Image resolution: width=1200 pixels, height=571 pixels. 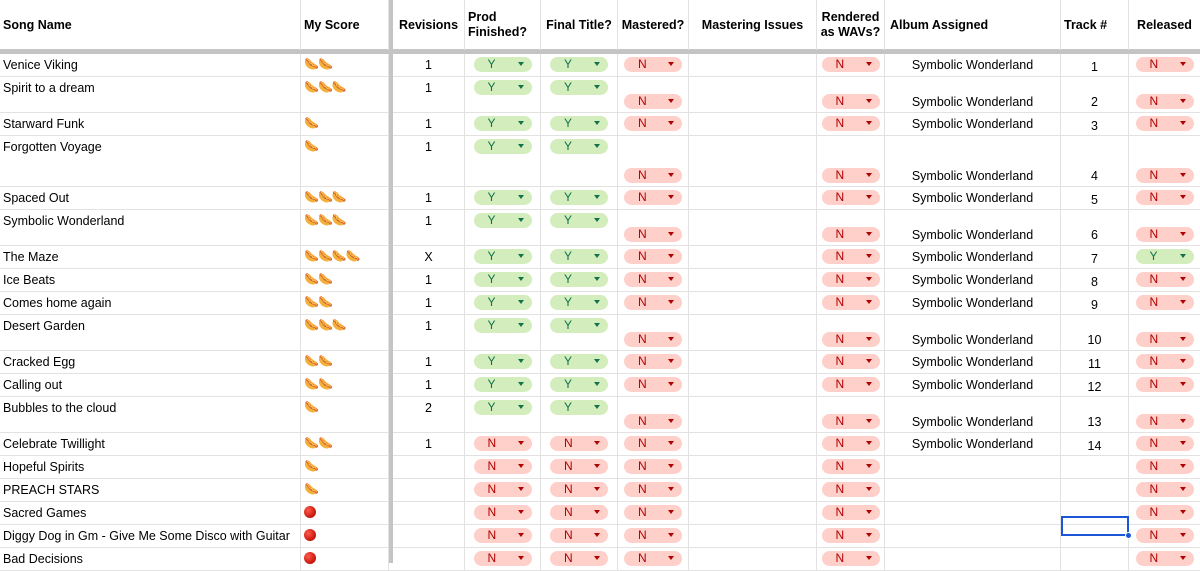 What do you see at coordinates (1095, 25) in the screenshot?
I see `header-track-number: Track #` at bounding box center [1095, 25].